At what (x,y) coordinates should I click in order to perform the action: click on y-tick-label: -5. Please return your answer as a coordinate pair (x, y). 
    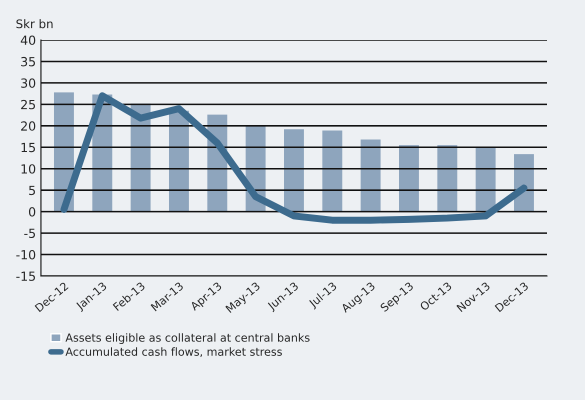
    Looking at the image, I should click on (29, 233).